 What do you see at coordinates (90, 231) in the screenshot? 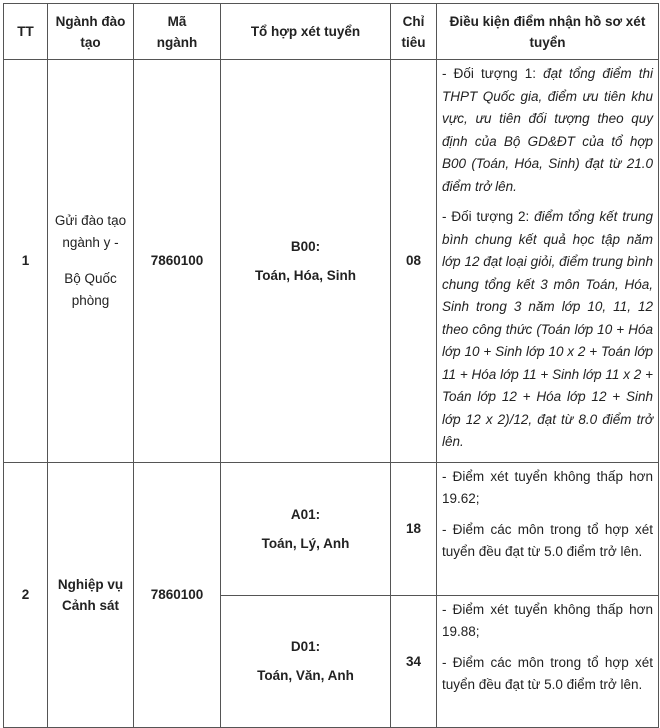
I see `nganh-line1: Gửi đào tạo ngành y -` at bounding box center [90, 231].